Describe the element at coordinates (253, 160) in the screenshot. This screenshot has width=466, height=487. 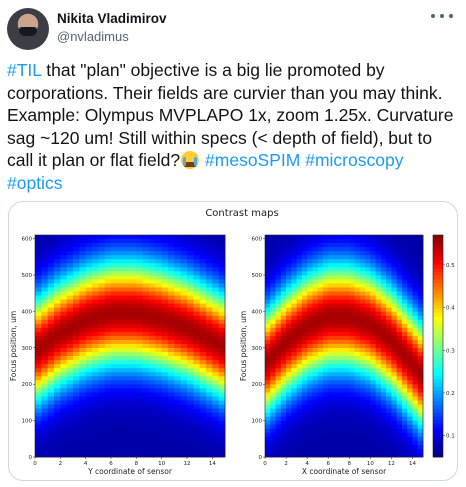
I see `hashtag-mesospim: #mesoSPIM` at that location.